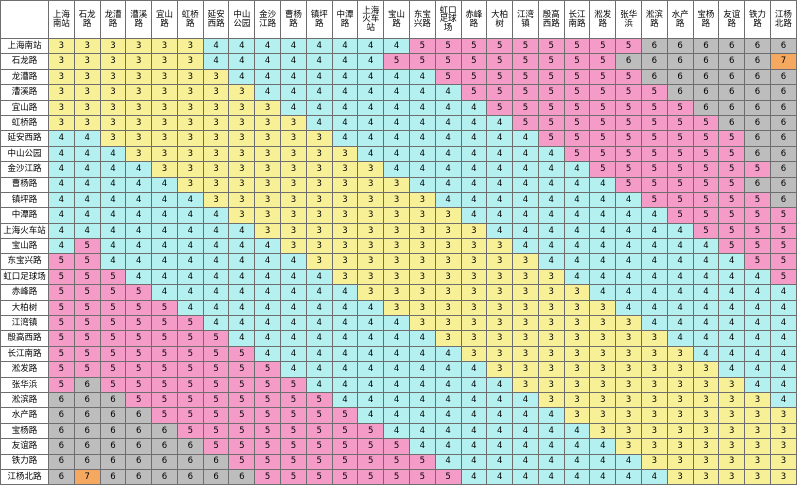 The image size is (800, 485). I want to click on column-header: 金沙 江路, so click(268, 19).